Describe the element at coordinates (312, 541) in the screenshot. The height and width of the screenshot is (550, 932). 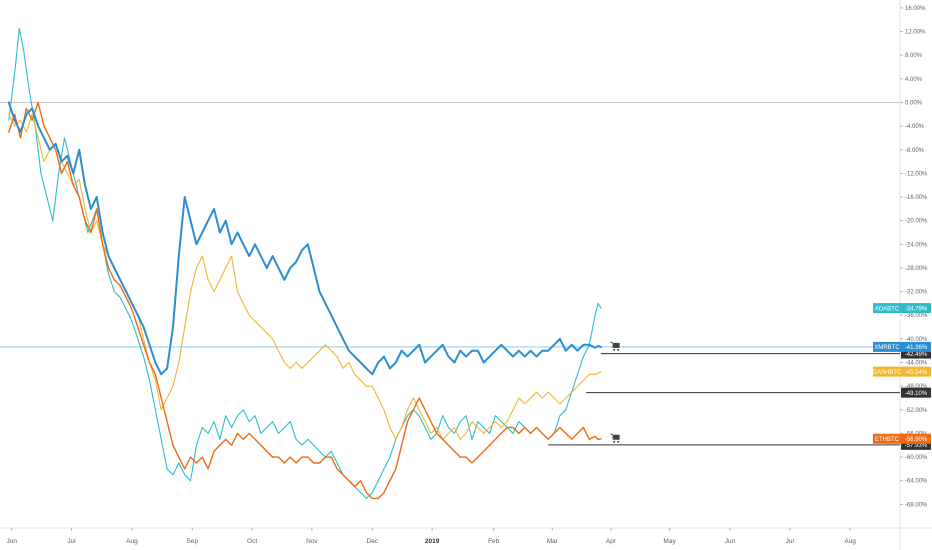
I see `x-tick-label: Nov` at that location.